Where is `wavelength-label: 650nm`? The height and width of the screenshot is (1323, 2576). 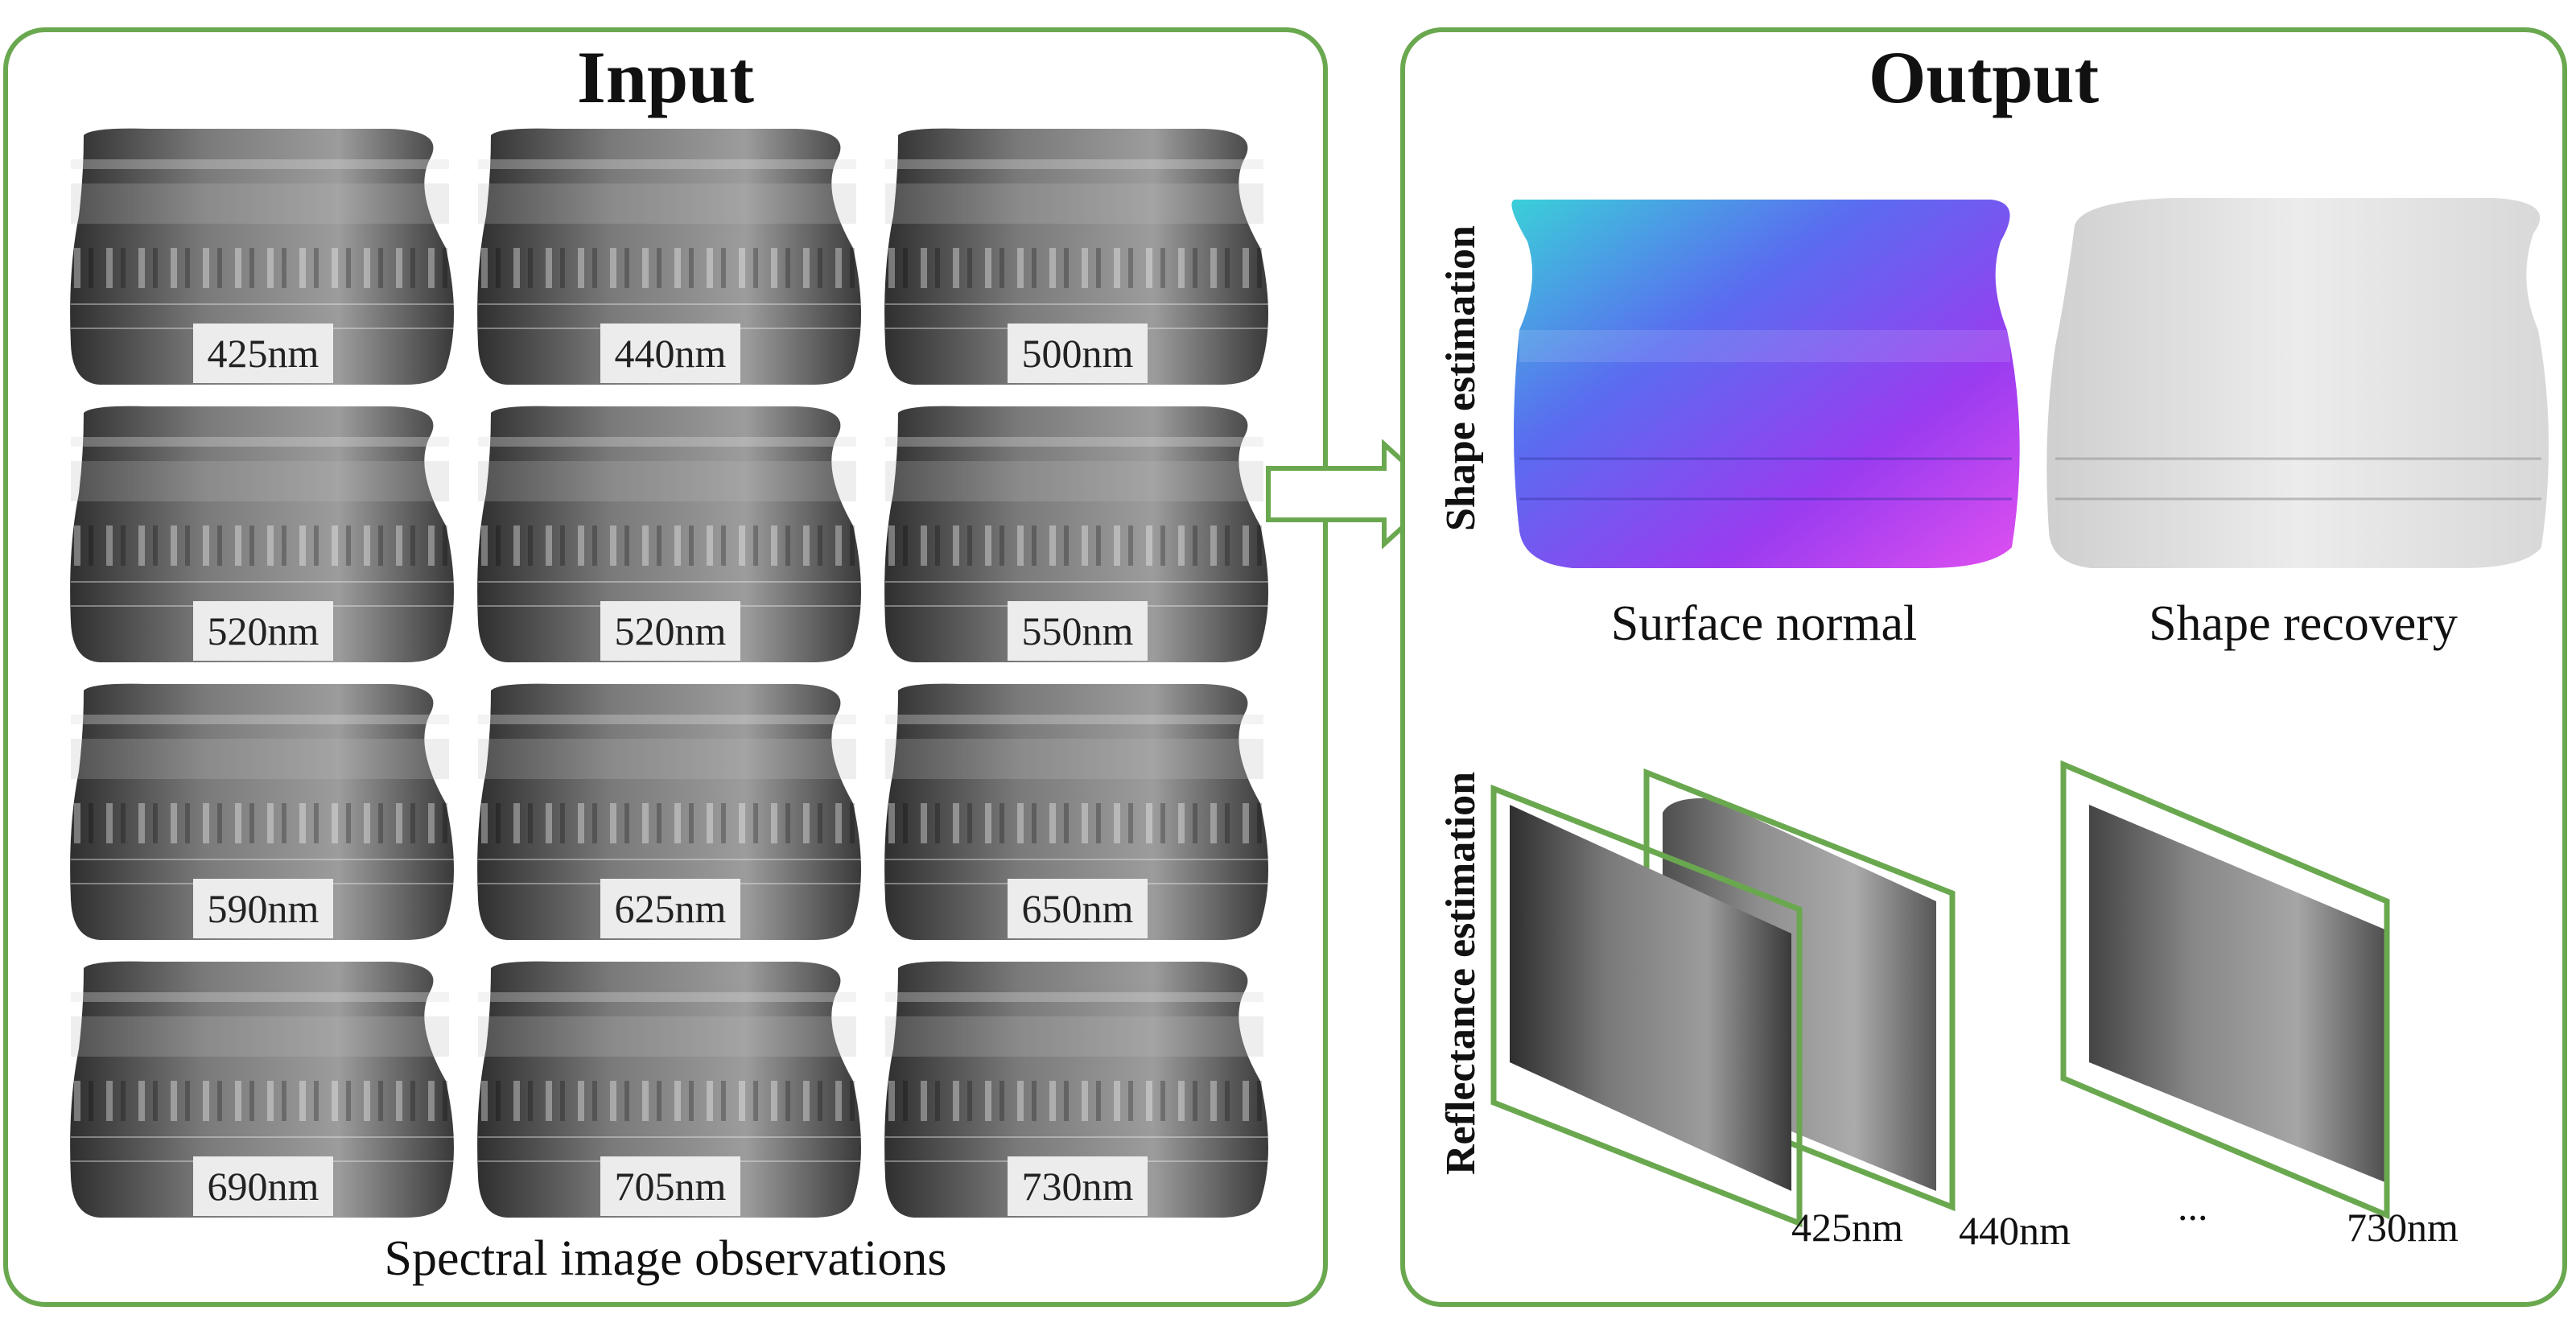
wavelength-label: 650nm is located at coordinates (1078, 908).